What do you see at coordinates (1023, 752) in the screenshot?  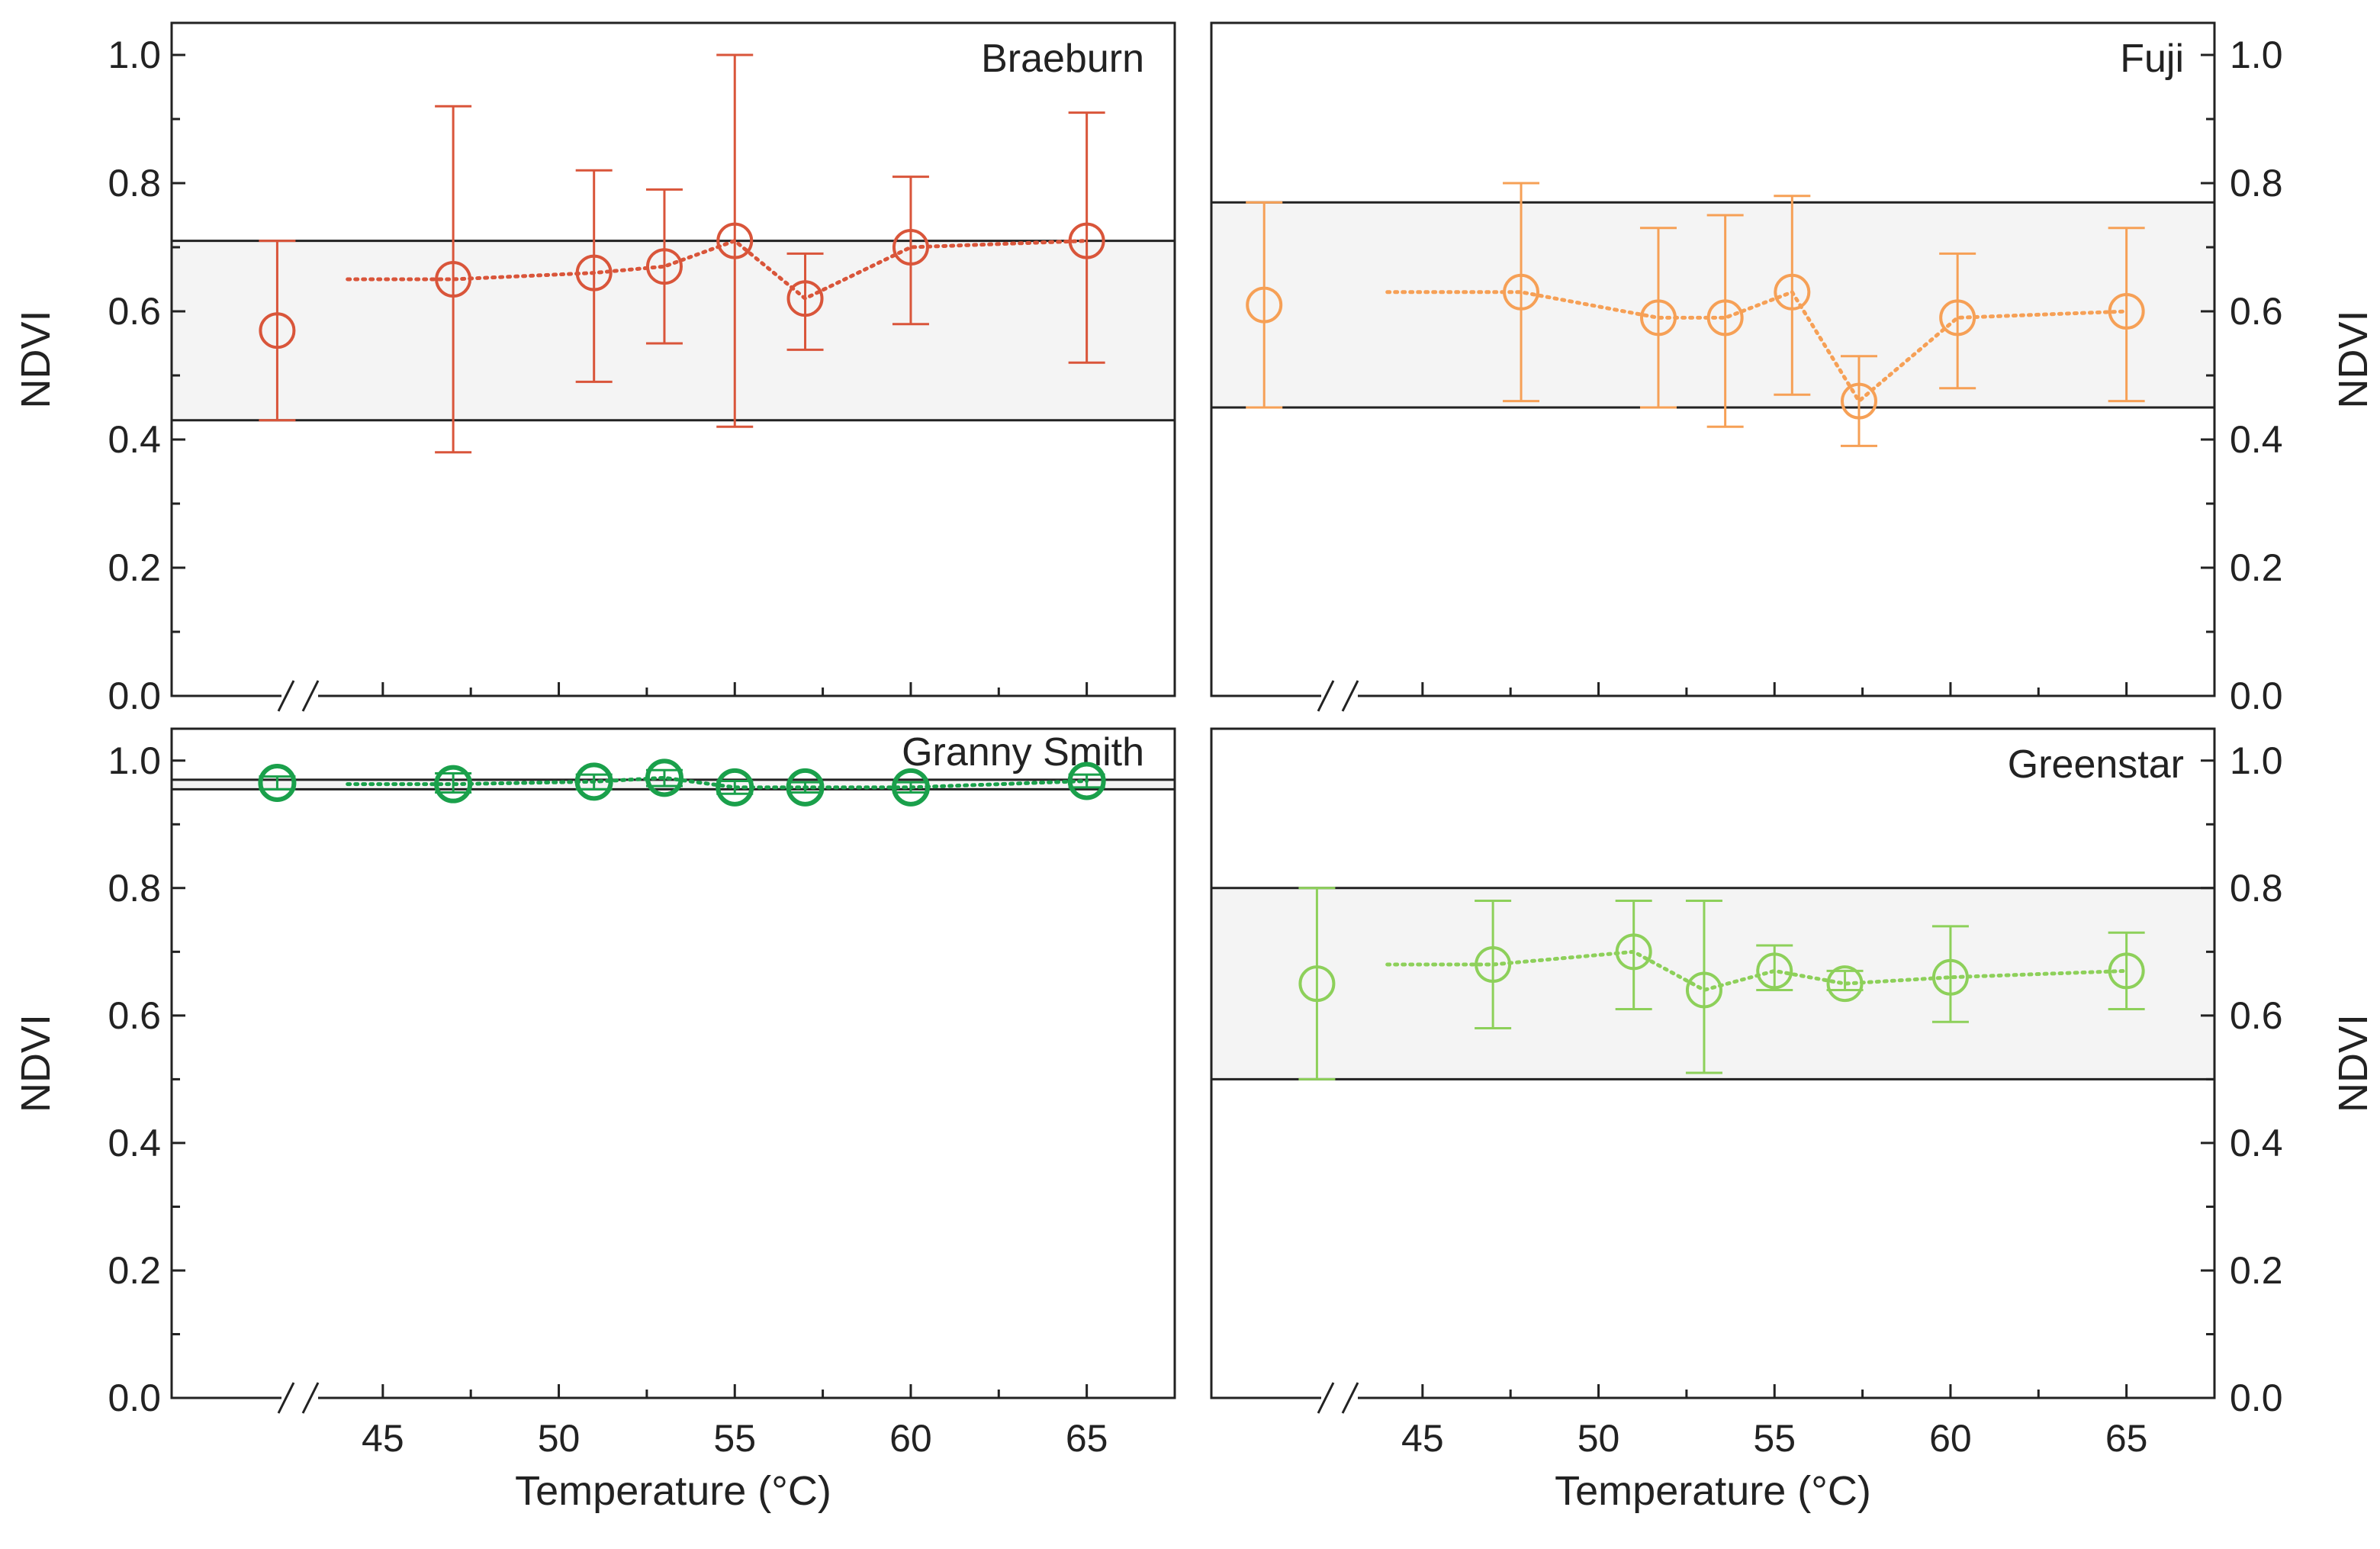 I see `panel-title: Granny Smith` at bounding box center [1023, 752].